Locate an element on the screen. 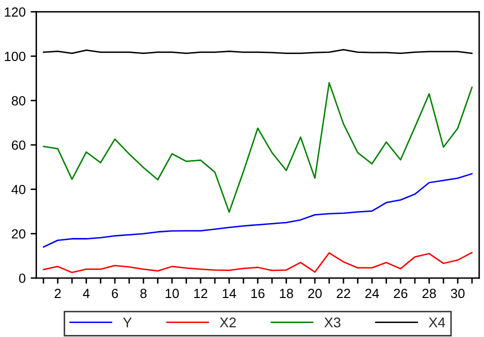  x-tick-label: 18 is located at coordinates (287, 293).